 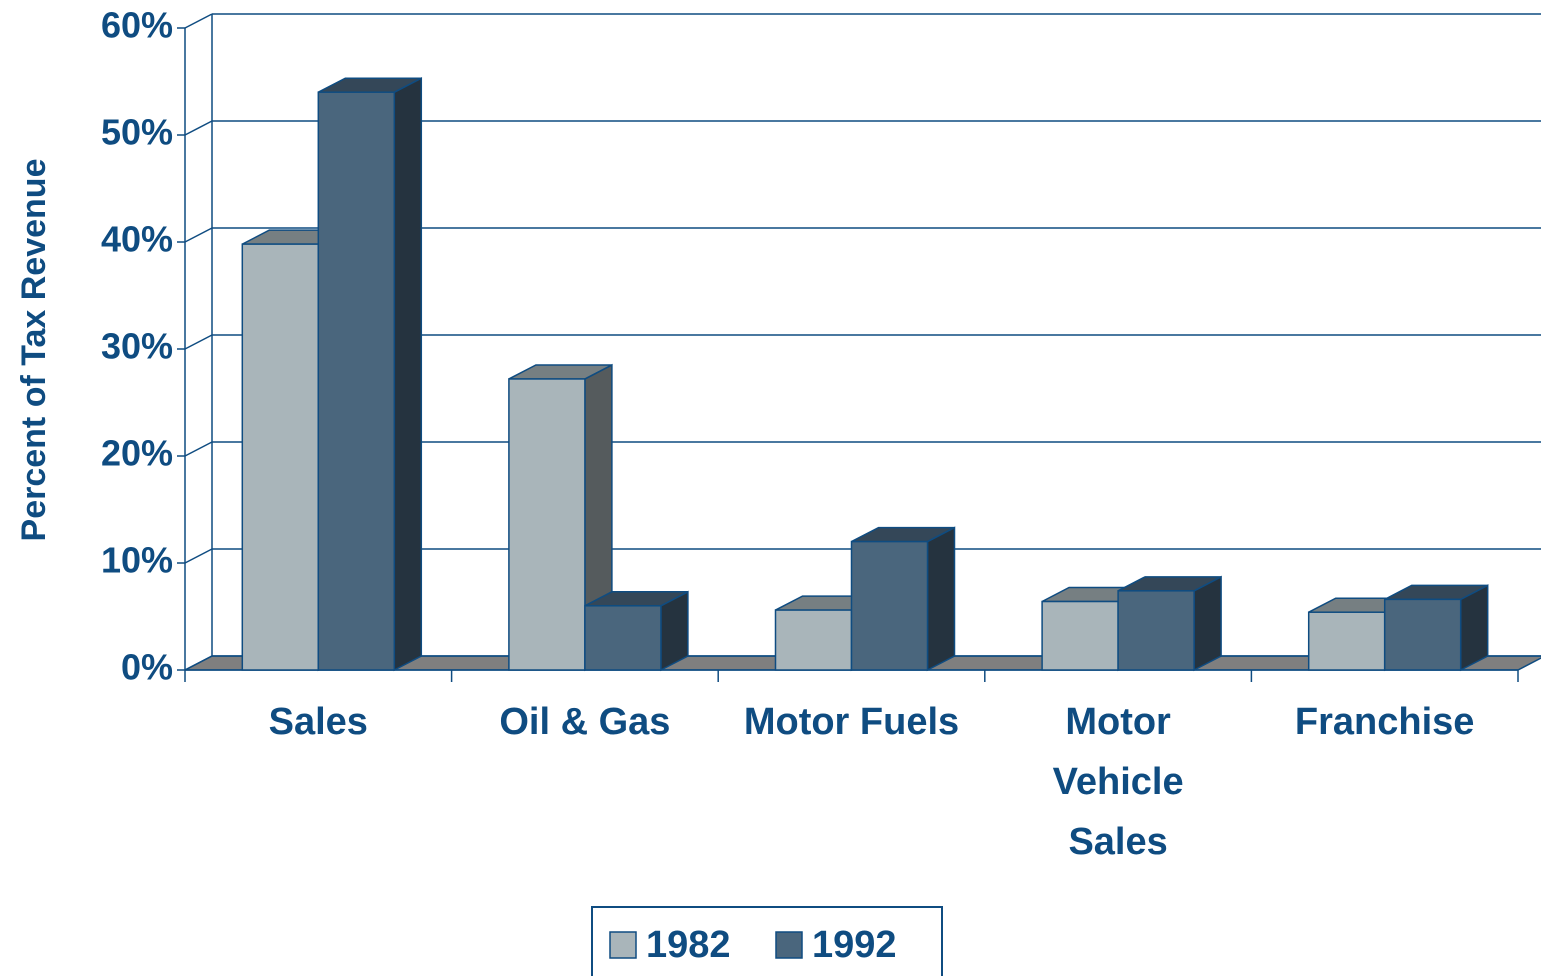 What do you see at coordinates (585, 722) in the screenshot?
I see `x-tick-label: Oil & Gas` at bounding box center [585, 722].